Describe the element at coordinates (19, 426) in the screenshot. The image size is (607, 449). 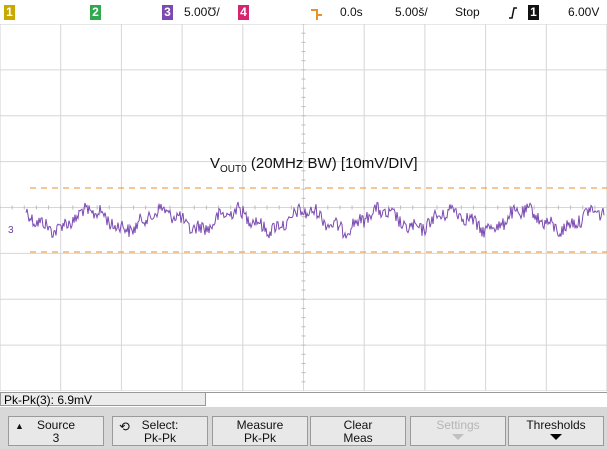
I see `source-knob-icon: ▲` at that location.